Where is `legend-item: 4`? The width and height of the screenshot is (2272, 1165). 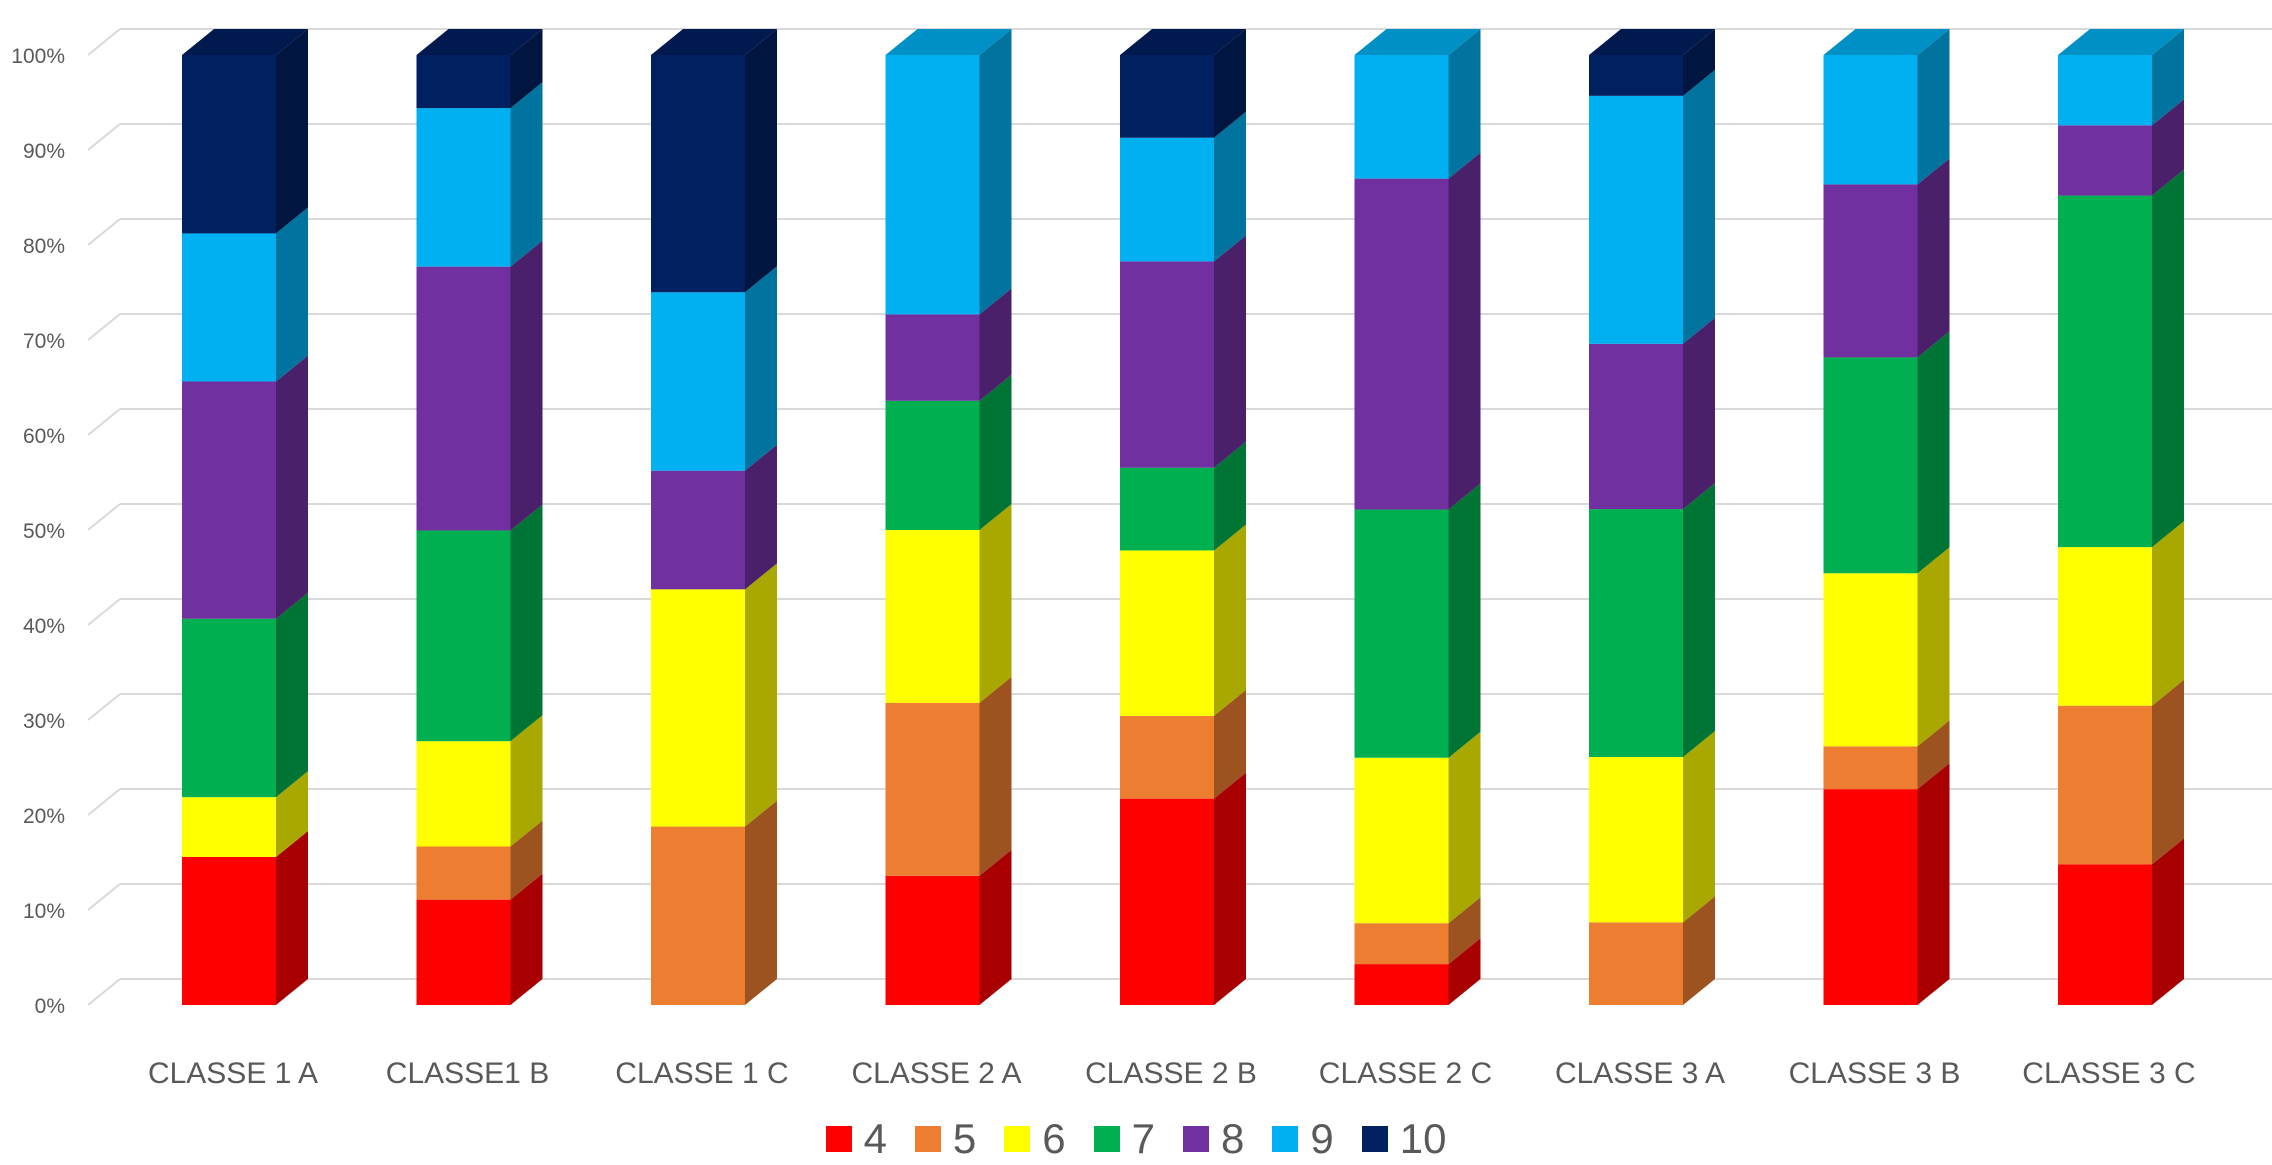
legend-item: 4 is located at coordinates (856, 1138).